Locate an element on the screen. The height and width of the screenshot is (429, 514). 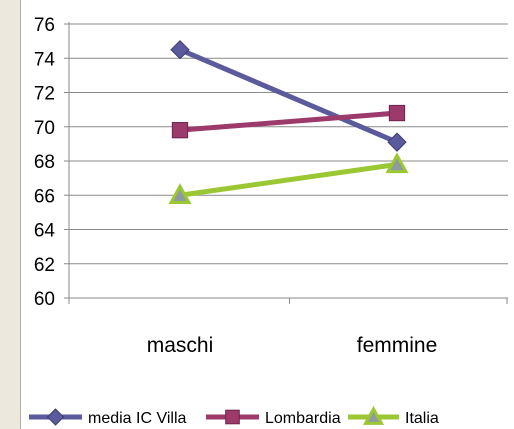
legend-item: Italia is located at coordinates (393, 416).